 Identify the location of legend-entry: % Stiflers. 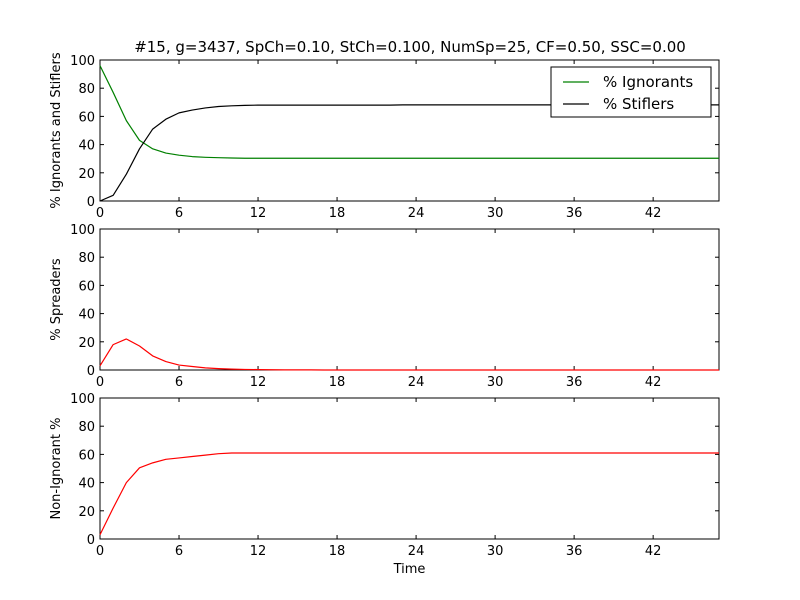
(638, 104).